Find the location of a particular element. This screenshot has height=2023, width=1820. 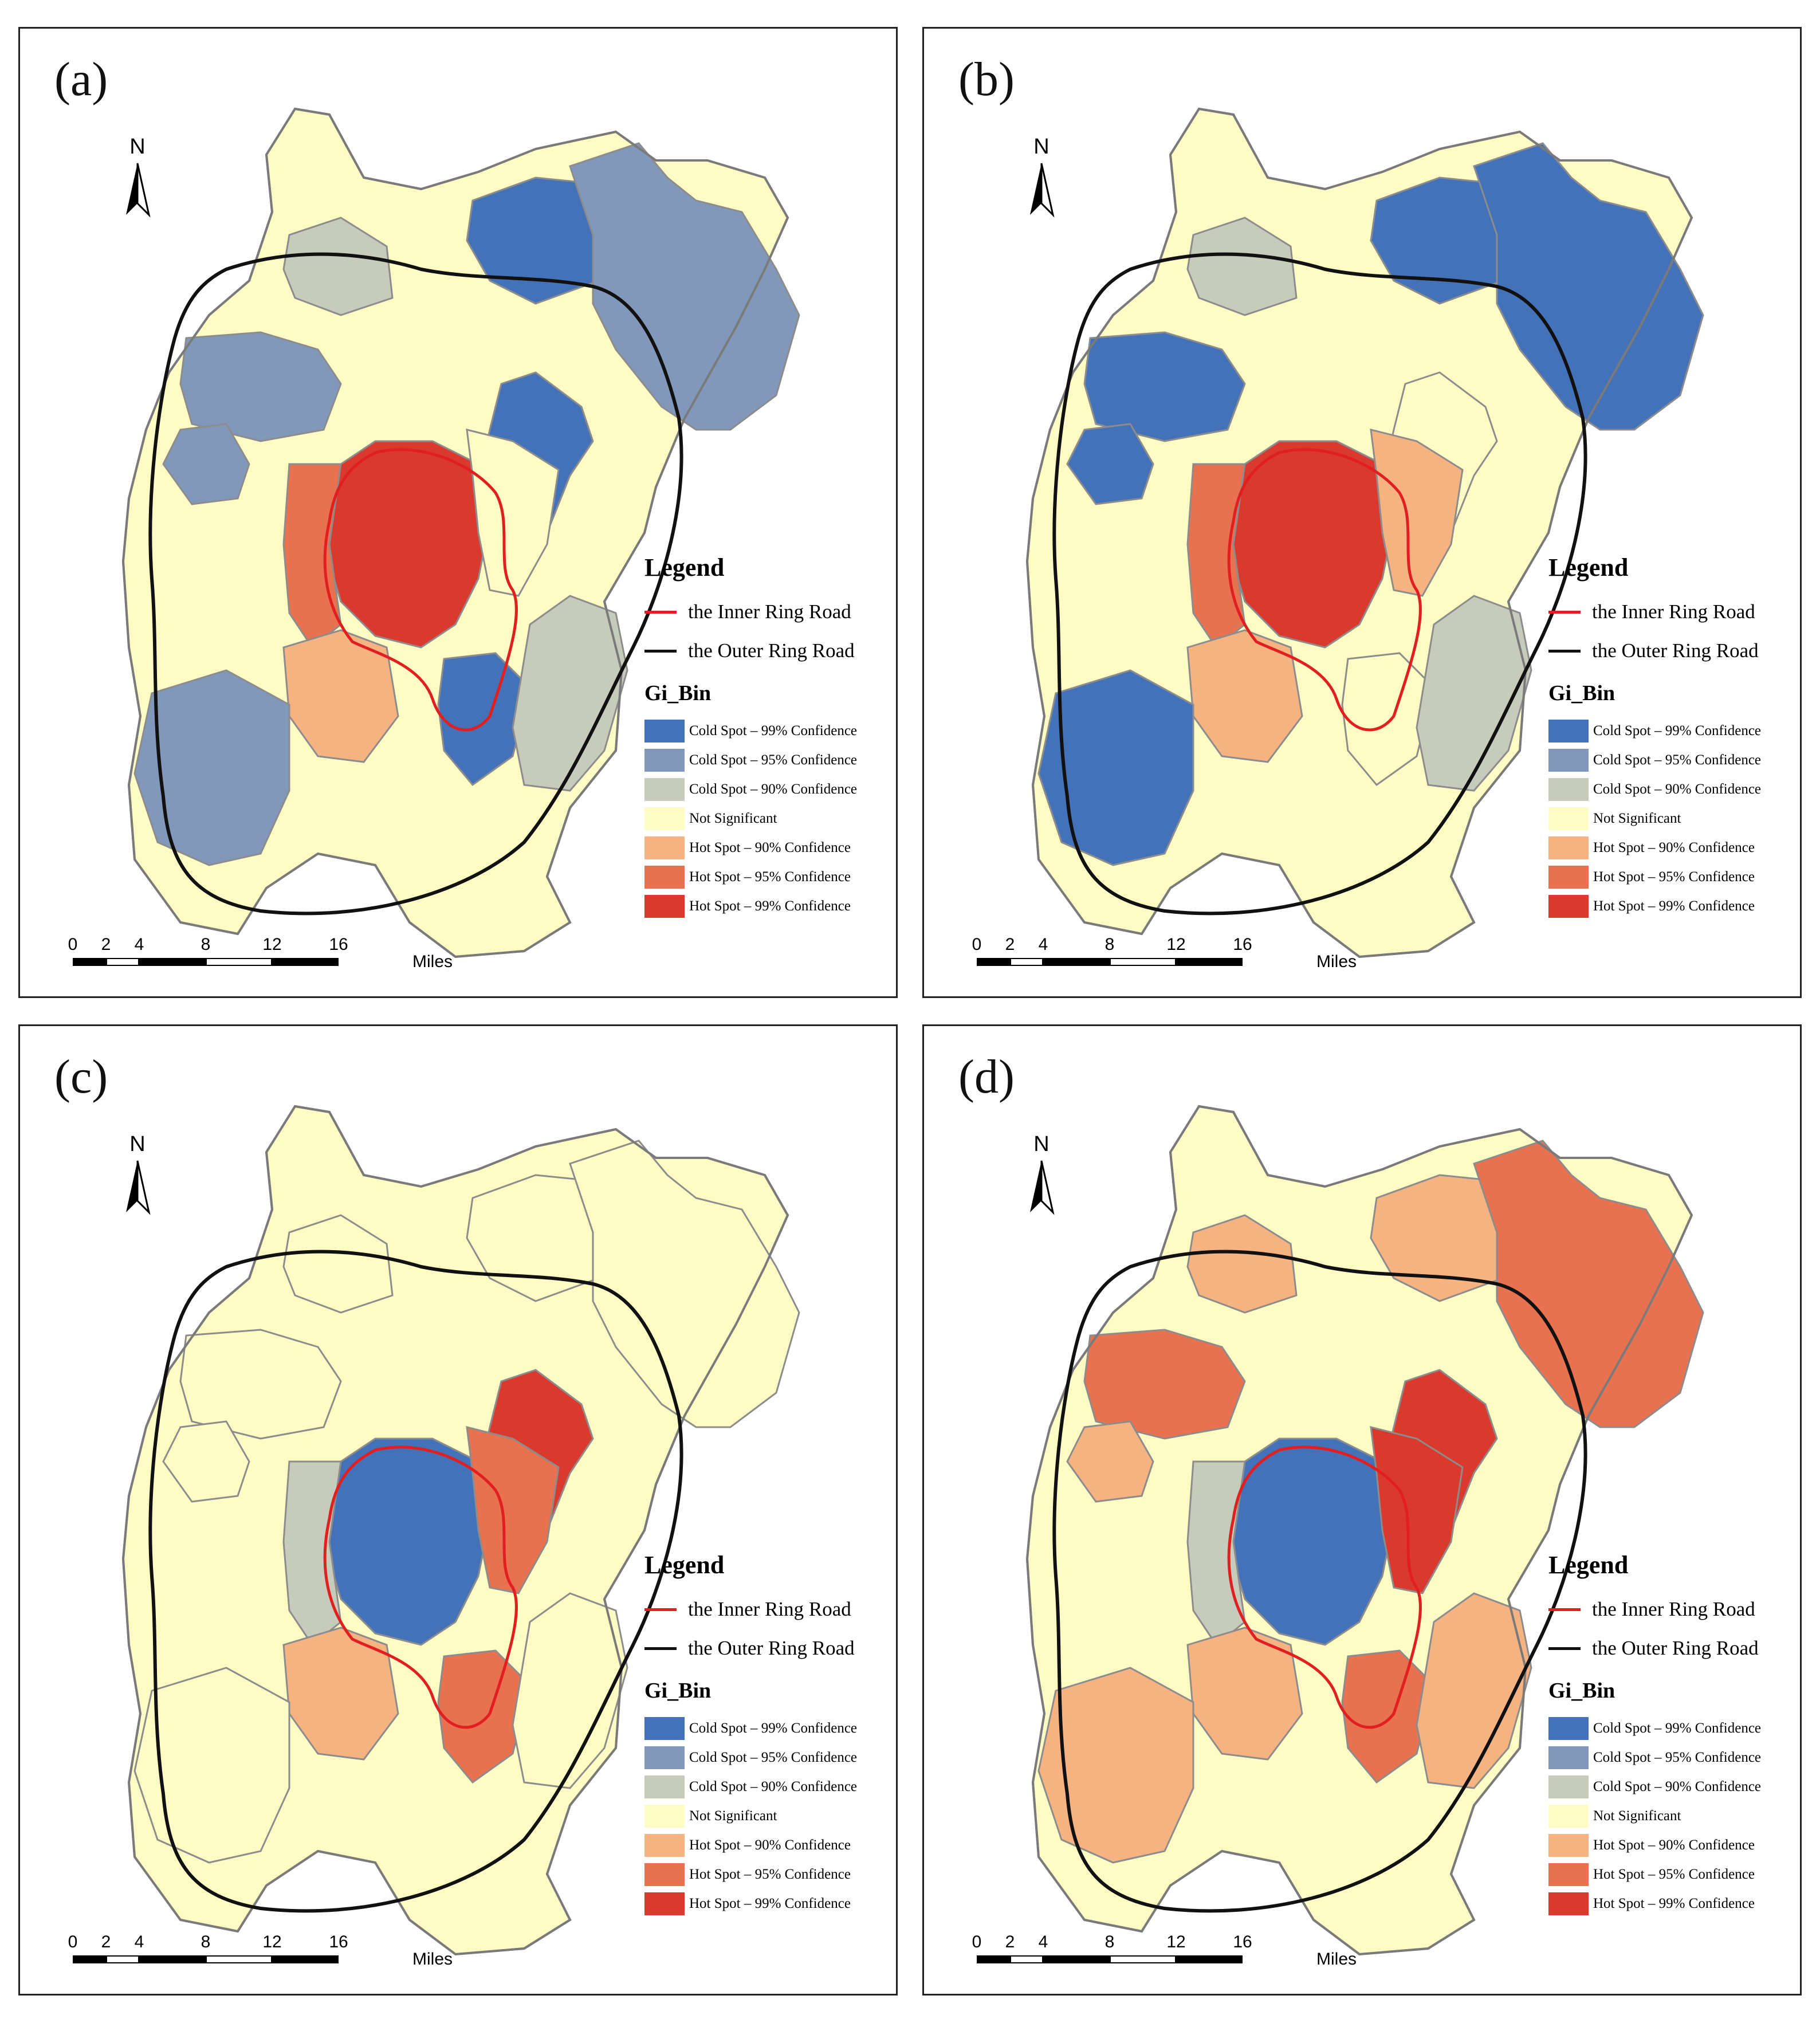

legend-class-label: Not Significant is located at coordinates (733, 818).